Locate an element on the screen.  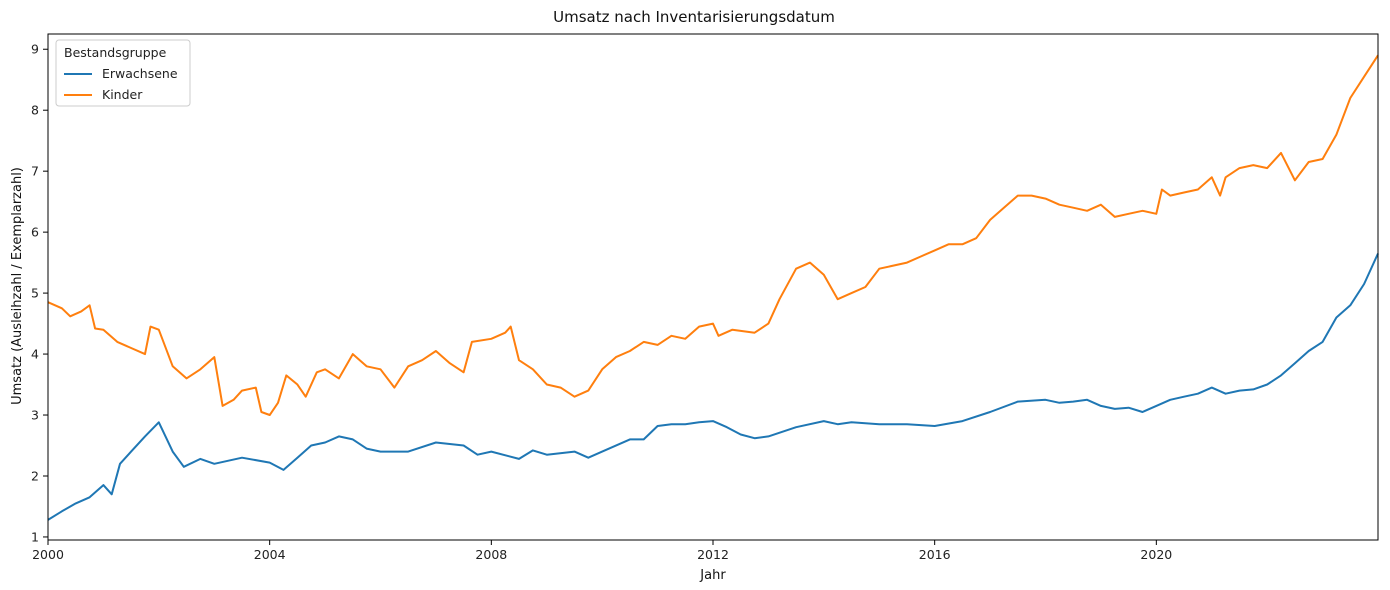
x-tick-label: 2016 is located at coordinates (935, 554).